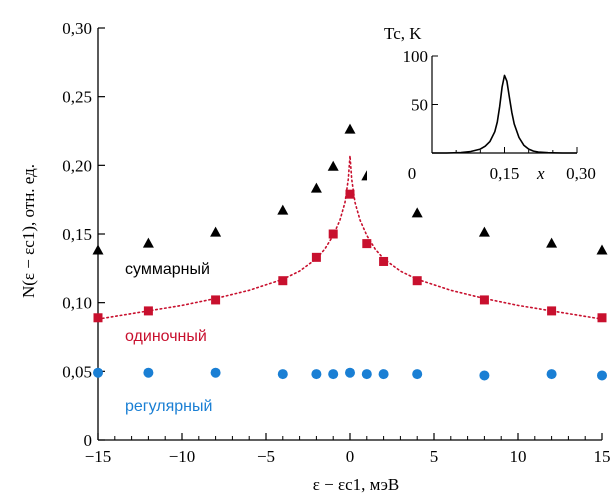  I want to click on x-tick-label: −10, so click(182, 456).